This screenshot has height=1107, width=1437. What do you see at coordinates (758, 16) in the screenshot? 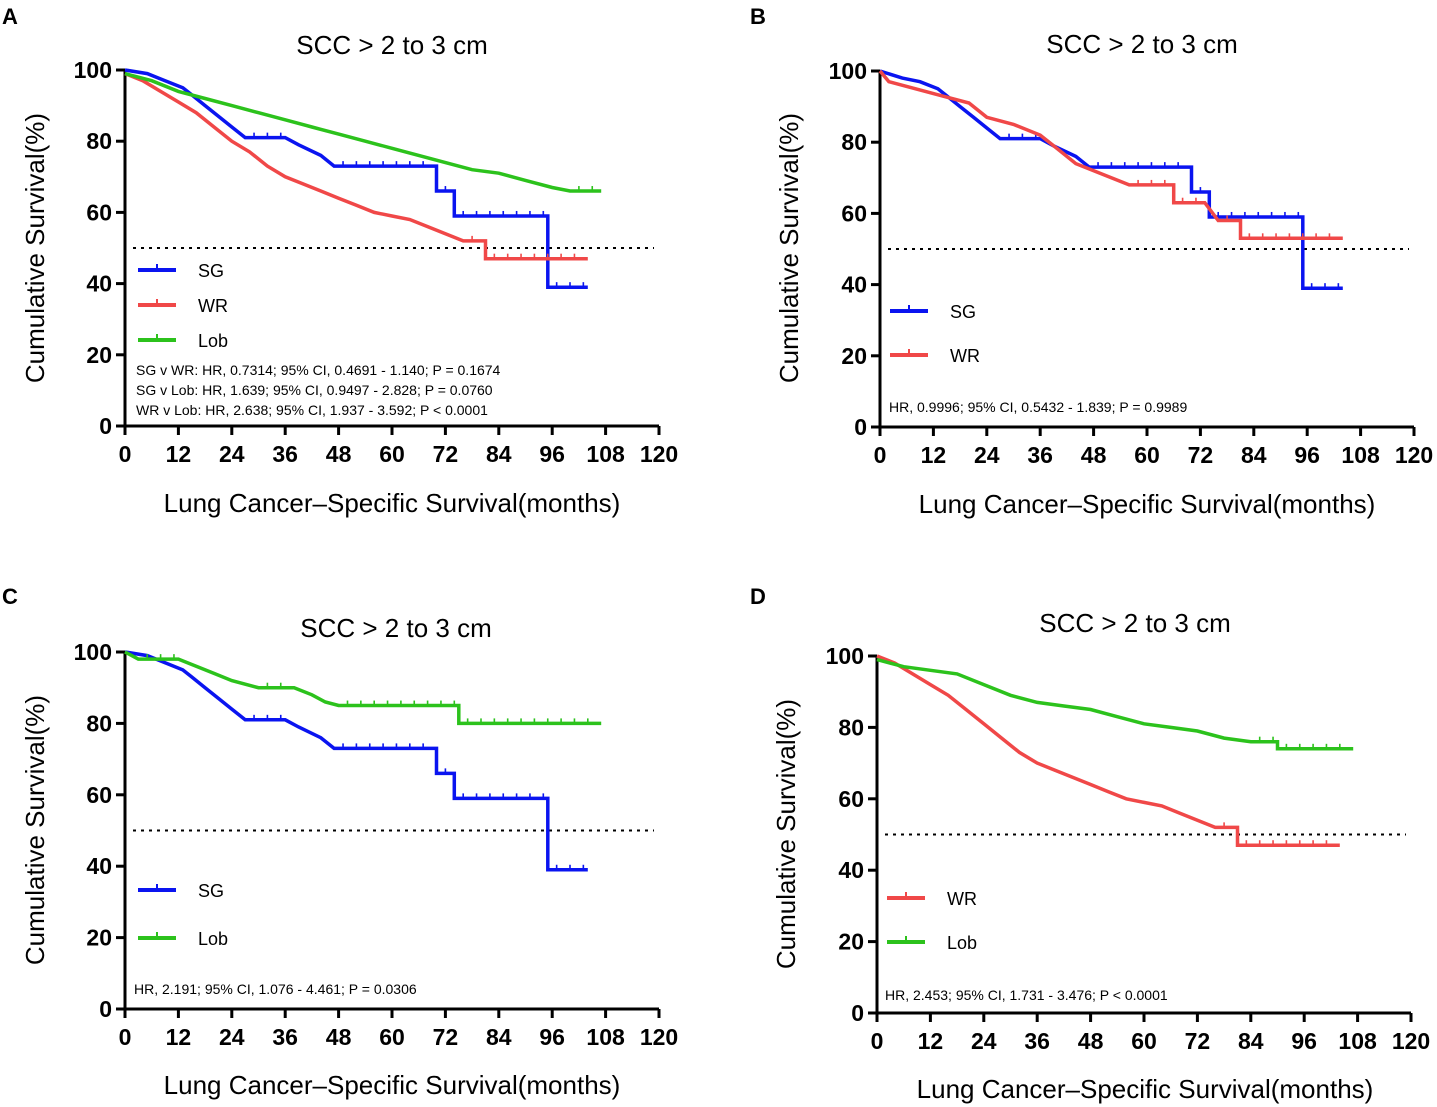
I see `panel-letter: B` at bounding box center [758, 16].